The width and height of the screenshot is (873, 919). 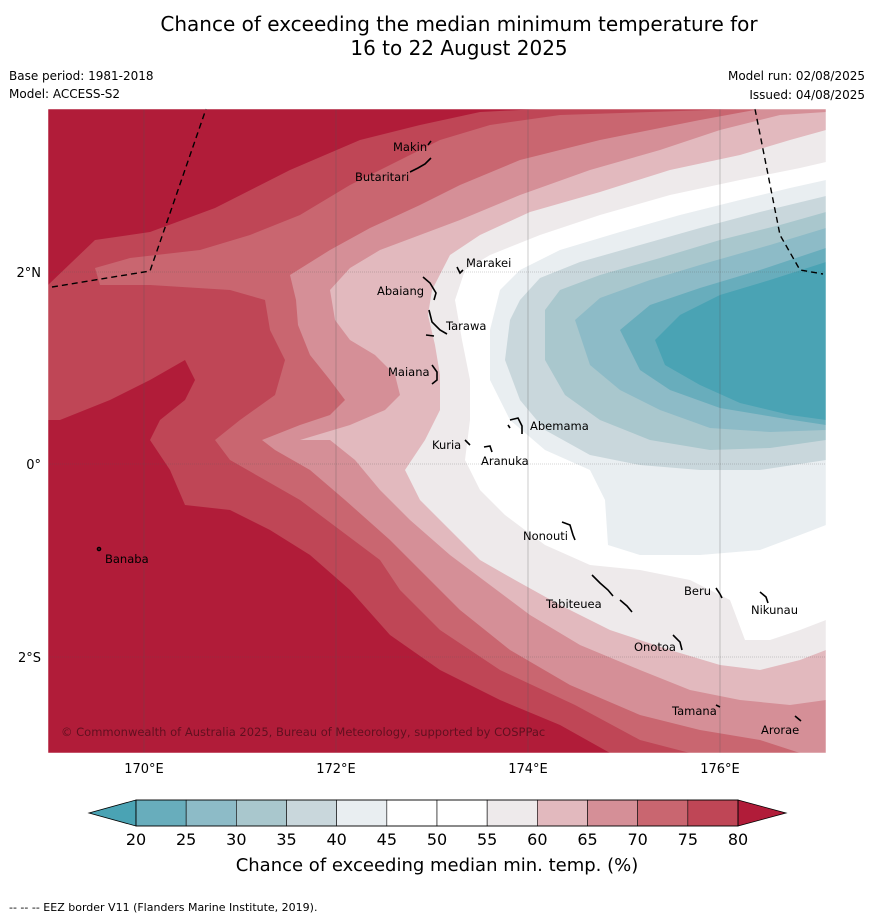 What do you see at coordinates (488, 263) in the screenshot?
I see `label-marakei: Marakei` at bounding box center [488, 263].